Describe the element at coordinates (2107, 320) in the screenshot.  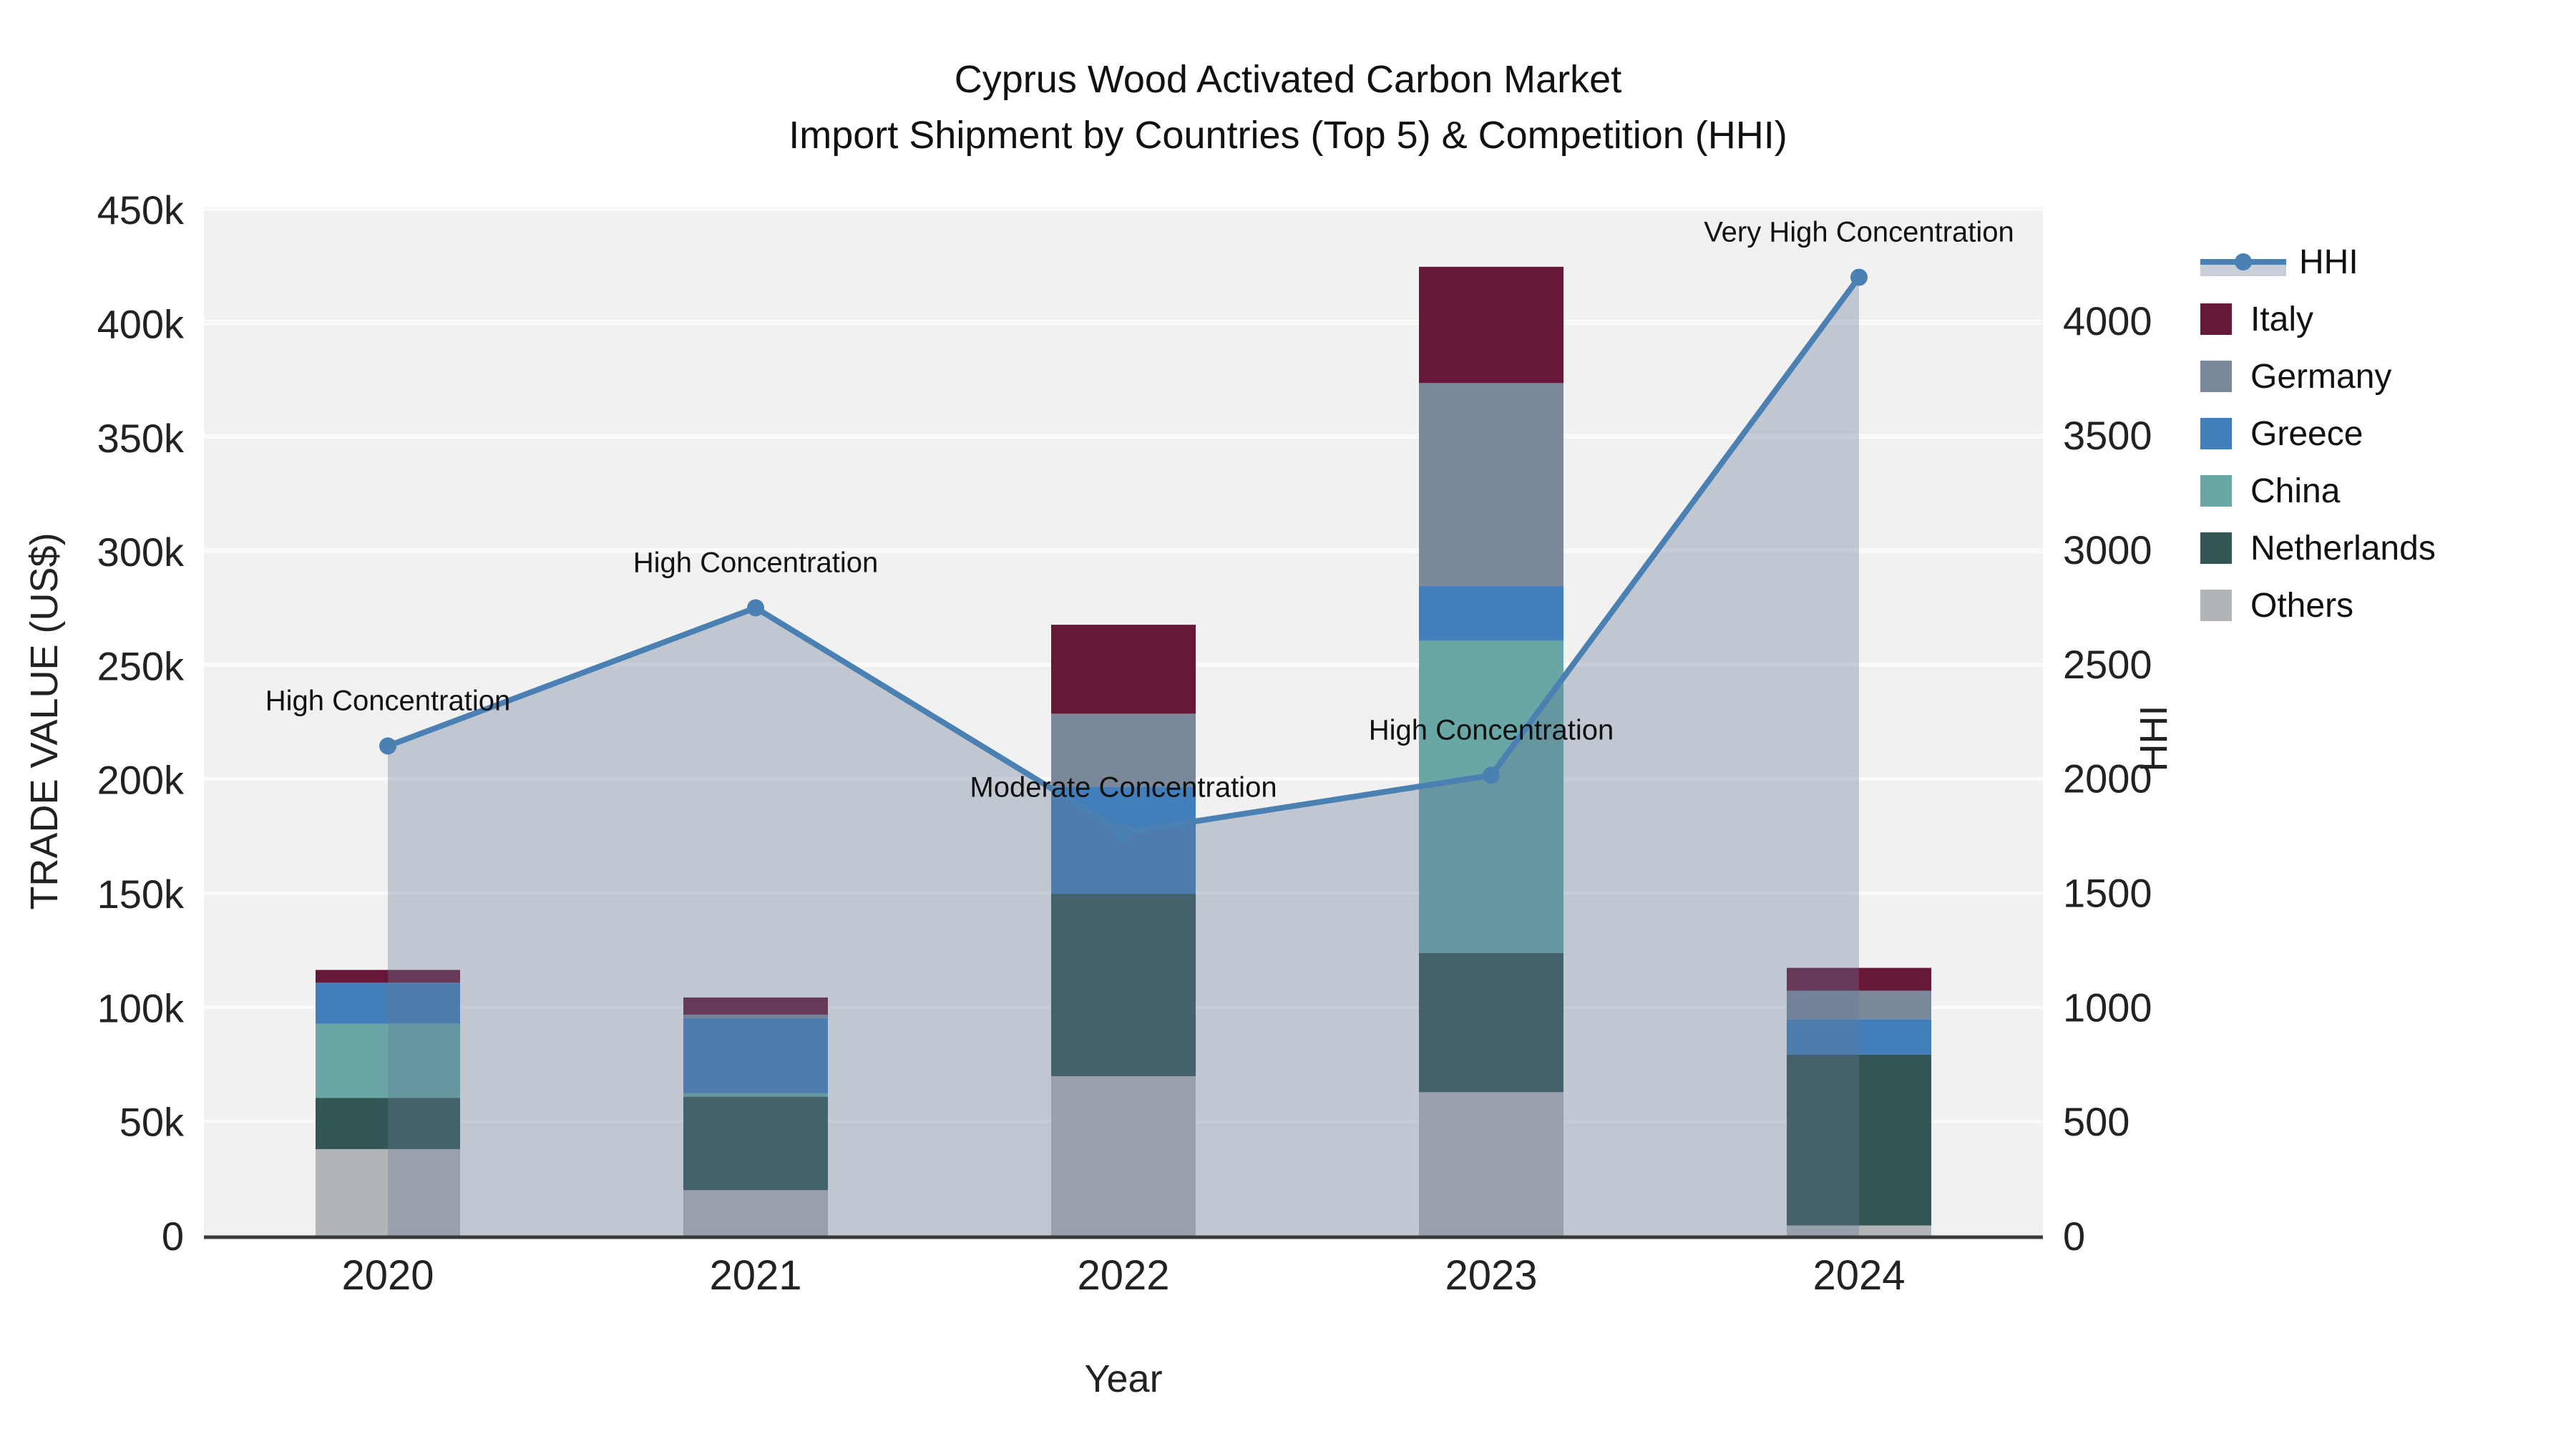
I see `right-tick-label: 4000` at that location.